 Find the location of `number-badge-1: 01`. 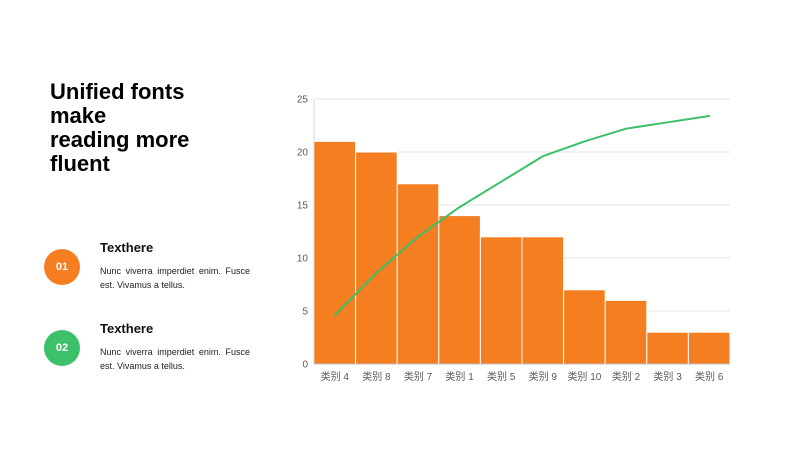

number-badge-1: 01 is located at coordinates (62, 267).